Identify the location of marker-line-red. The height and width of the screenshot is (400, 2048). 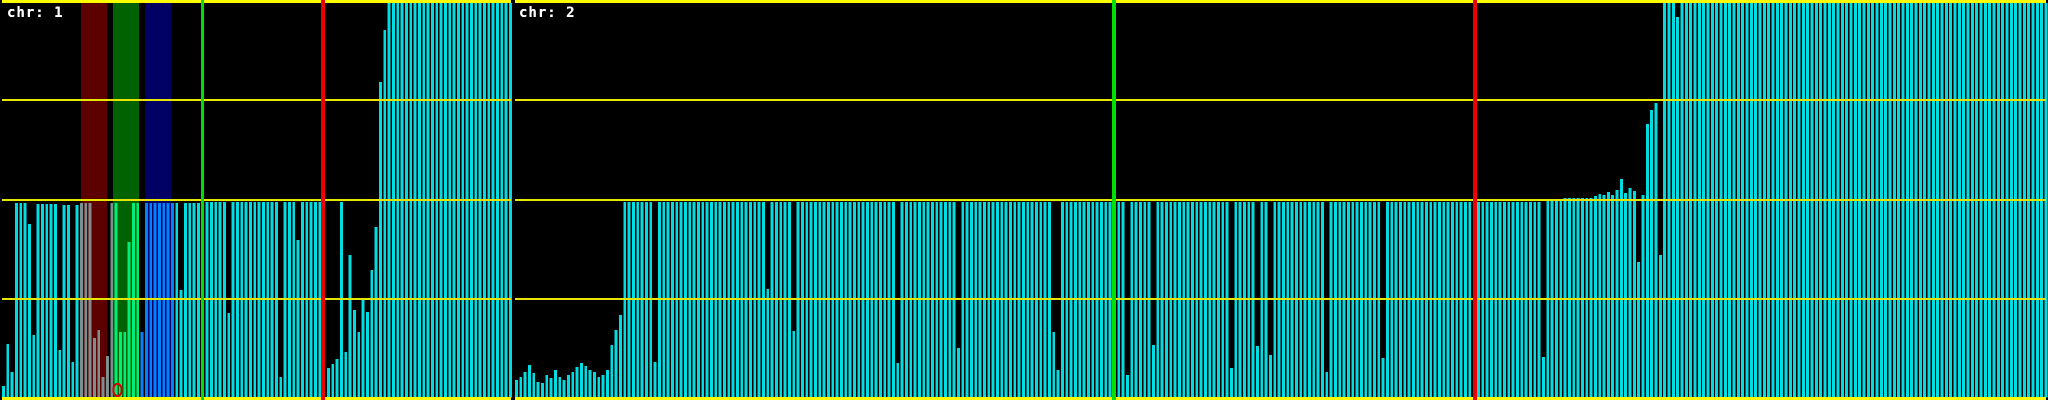
(1475, 200).